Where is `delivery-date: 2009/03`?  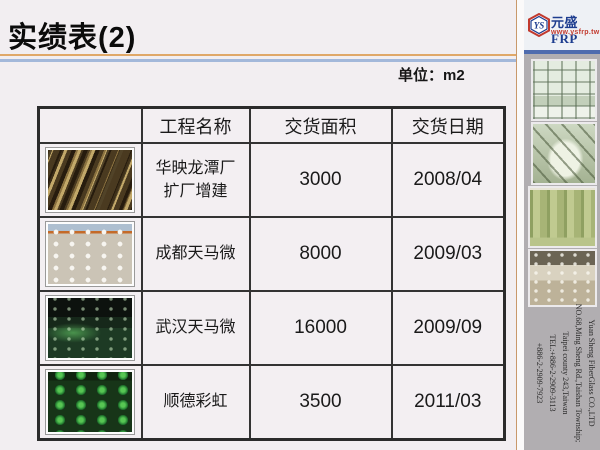
delivery-date: 2009/03 is located at coordinates (448, 254).